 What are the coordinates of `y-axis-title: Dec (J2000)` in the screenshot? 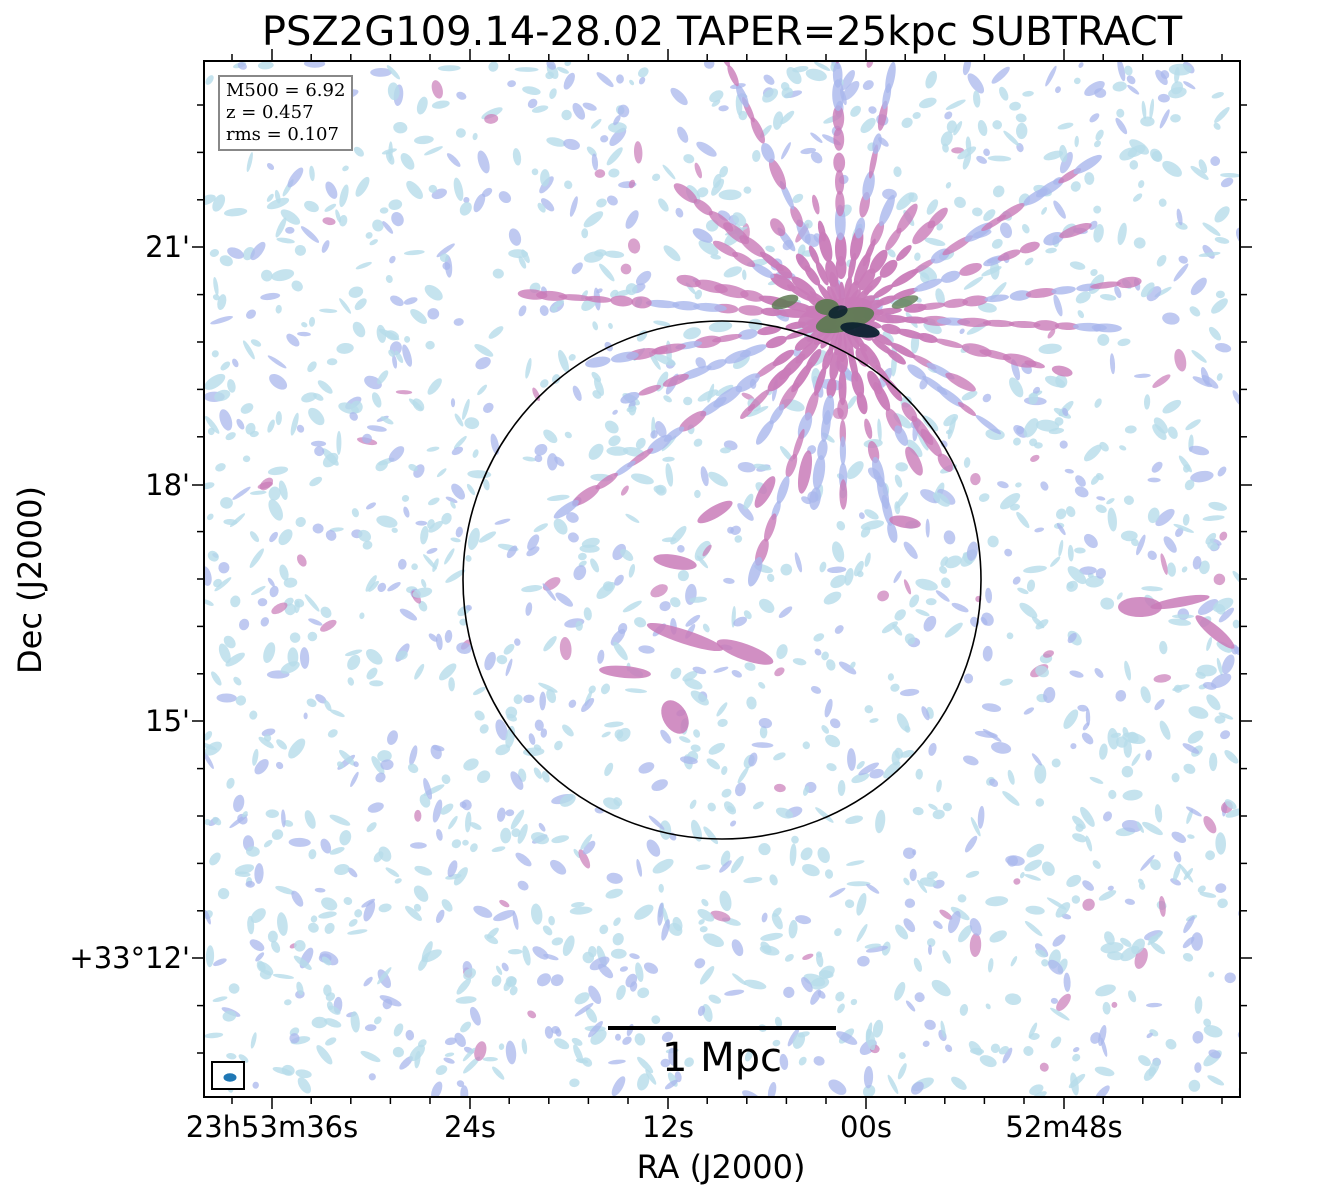 It's located at (30, 580).